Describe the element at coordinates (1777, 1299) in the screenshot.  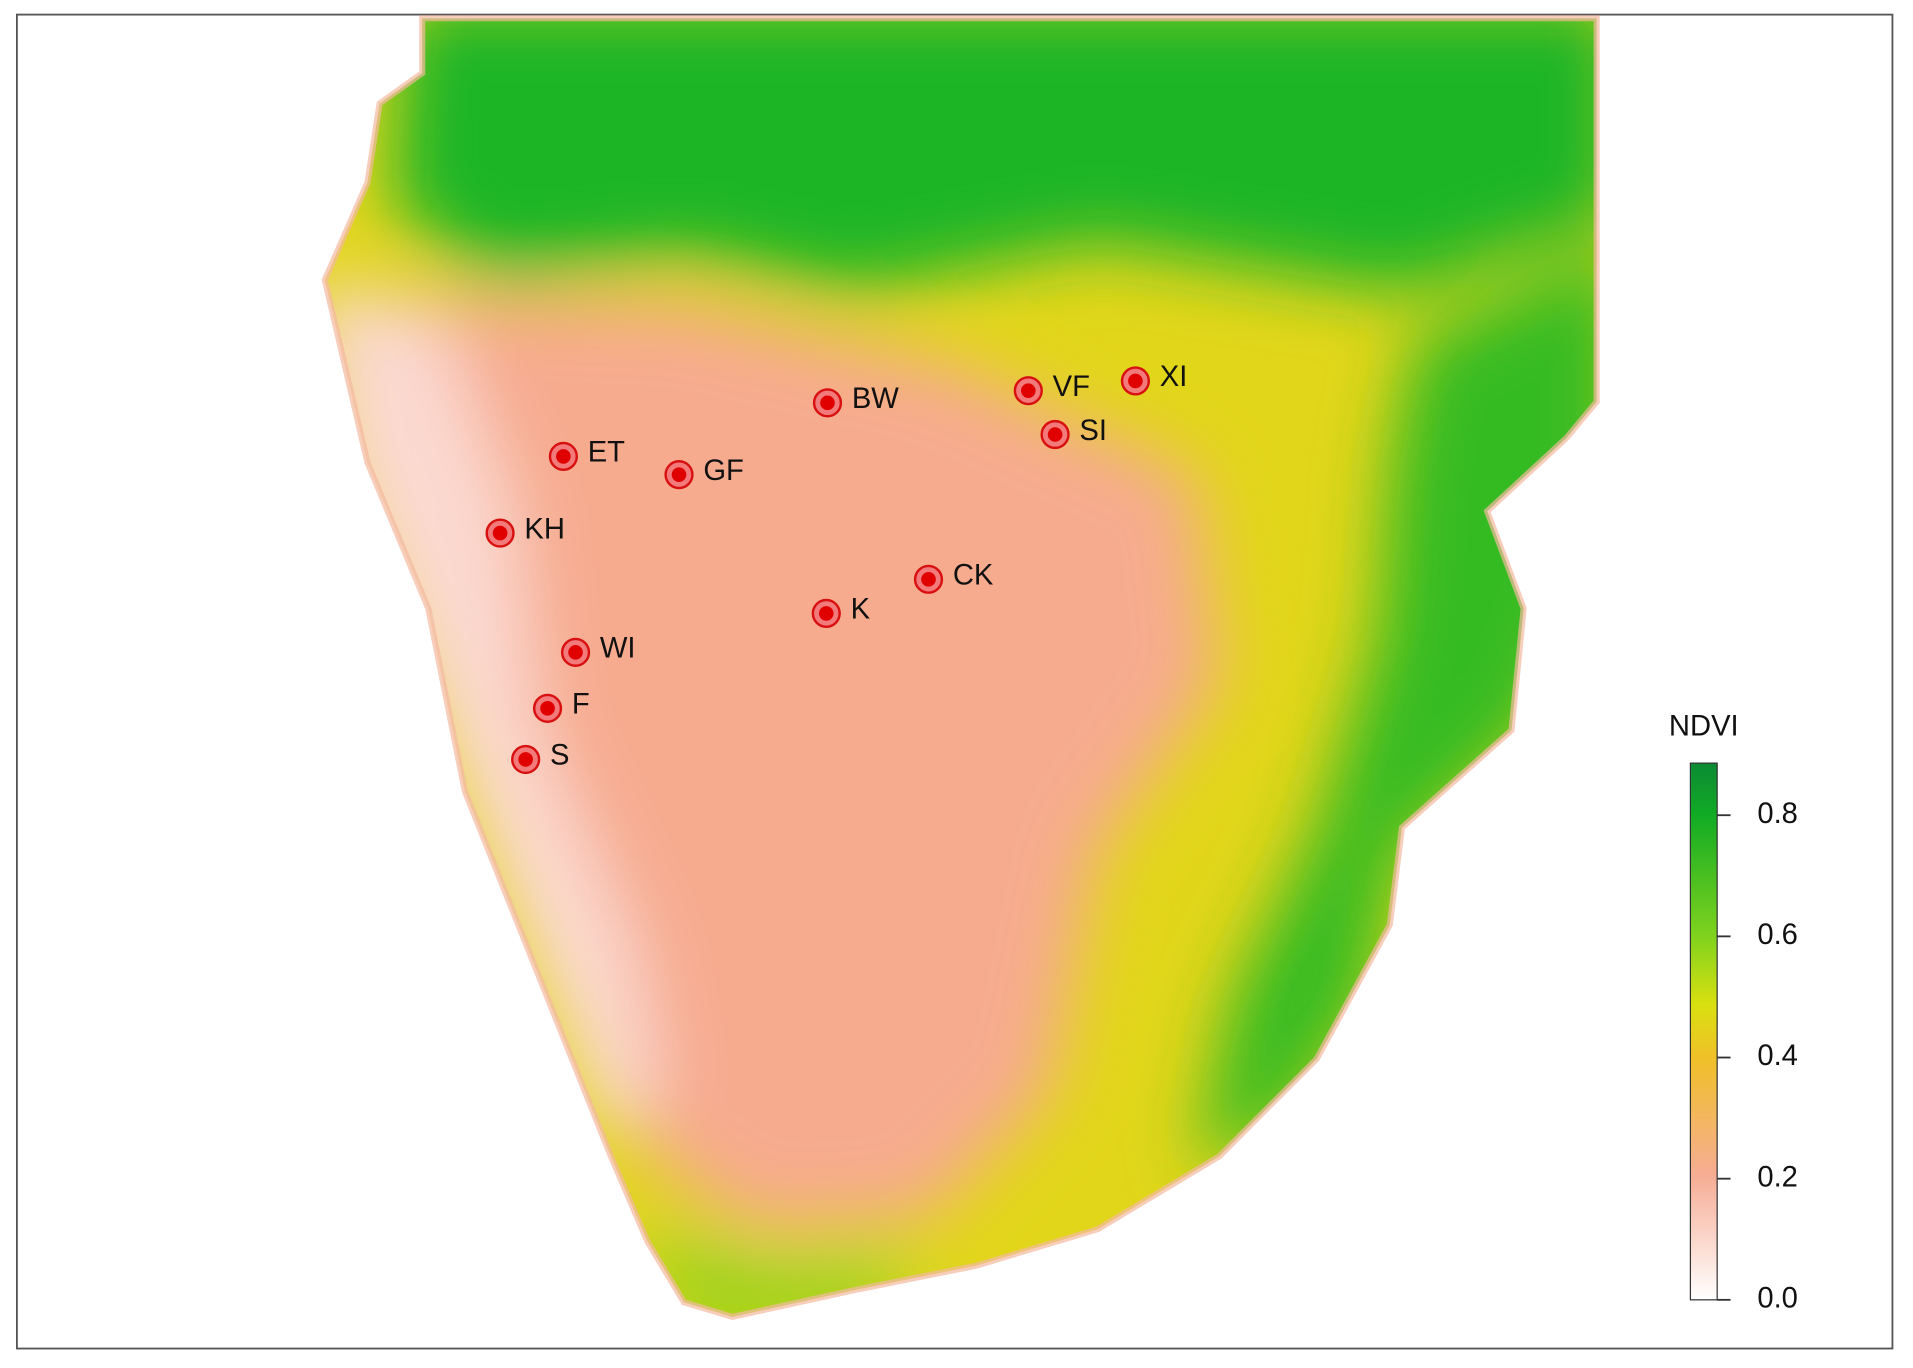
I see `colorbar-tick-label: 0.0` at that location.